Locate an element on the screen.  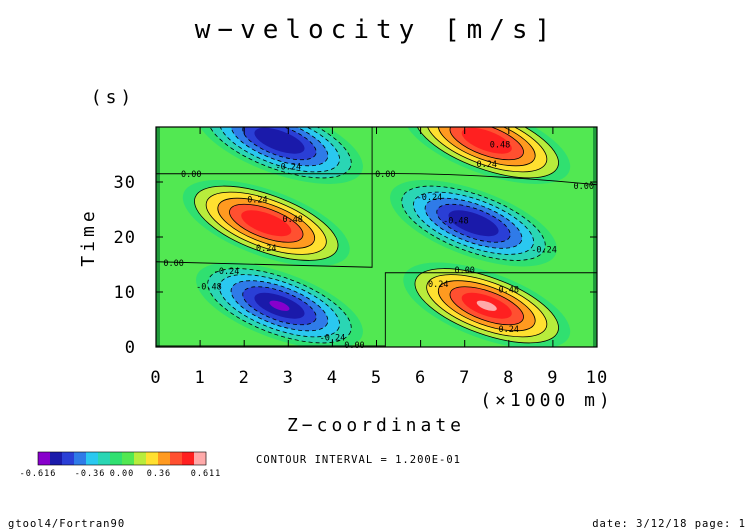
colorbar-label-0: -0.616 is located at coordinates (38, 474).